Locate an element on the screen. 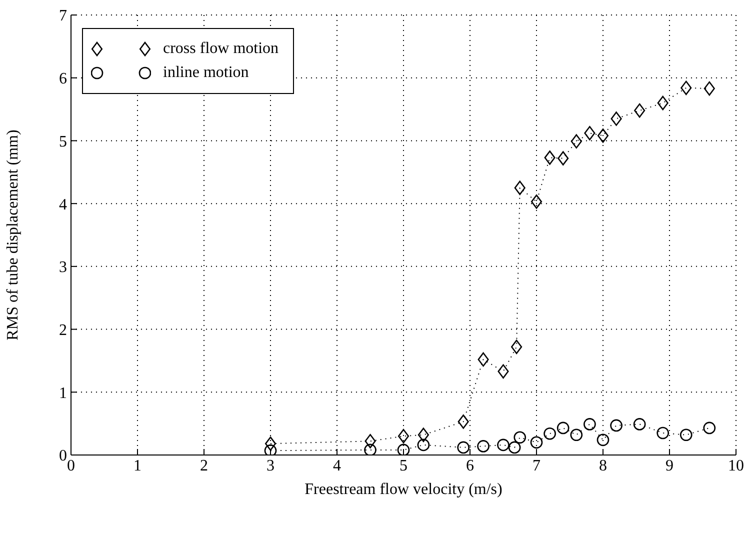 This screenshot has height=558, width=745. x-tick-label: 3 is located at coordinates (270, 465).